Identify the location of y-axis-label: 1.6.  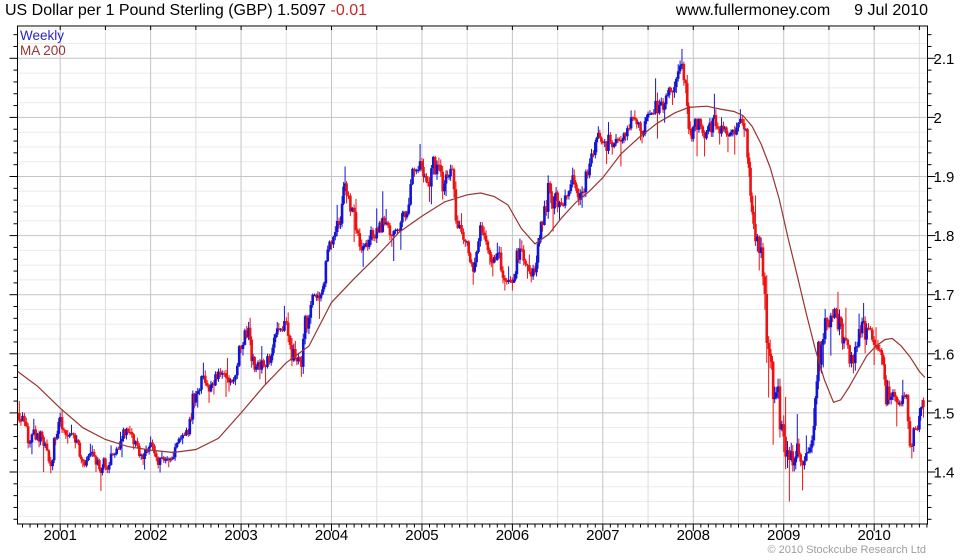
(944, 354).